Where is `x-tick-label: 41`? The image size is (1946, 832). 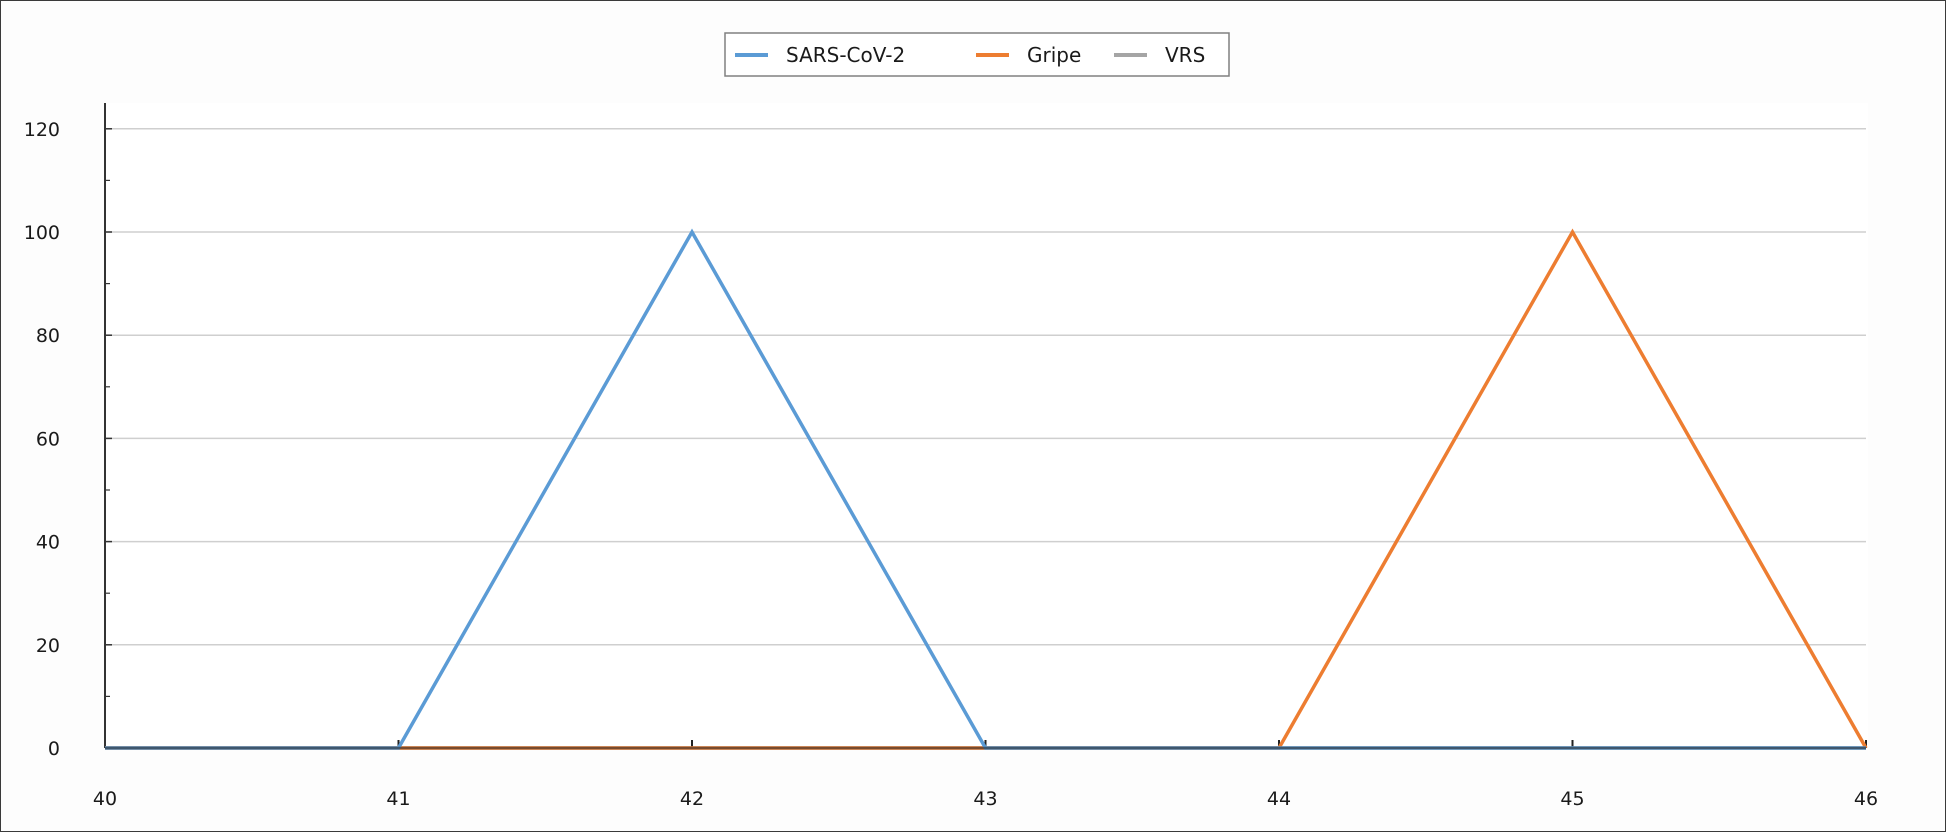 x-tick-label: 41 is located at coordinates (398, 799).